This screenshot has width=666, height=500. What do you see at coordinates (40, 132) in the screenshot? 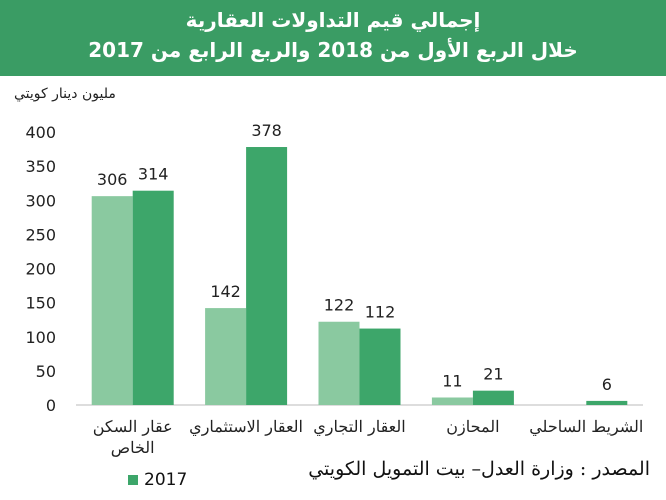
I see `y-tick-label: 400` at bounding box center [40, 132].